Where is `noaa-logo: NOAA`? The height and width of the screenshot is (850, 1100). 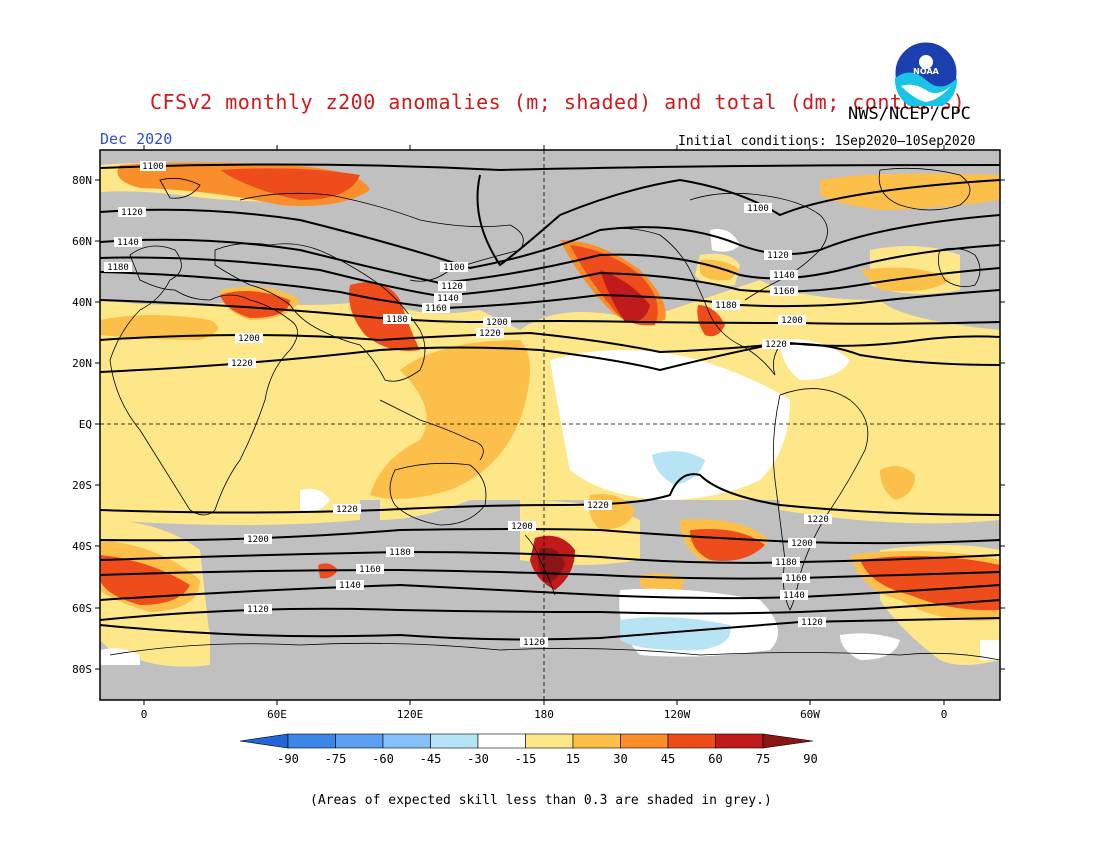
noaa-logo: NOAA is located at coordinates (926, 75).